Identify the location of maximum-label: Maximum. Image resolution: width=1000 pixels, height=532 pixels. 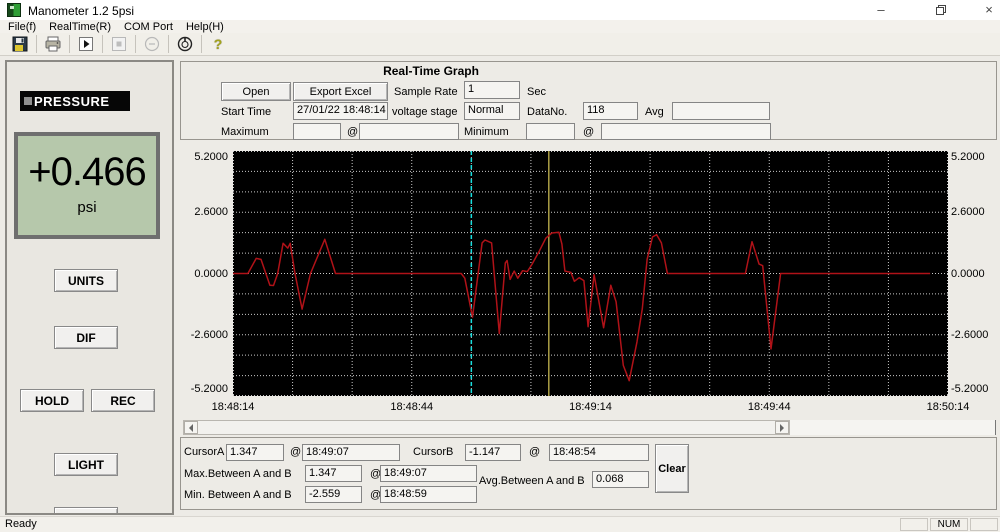
(245, 132).